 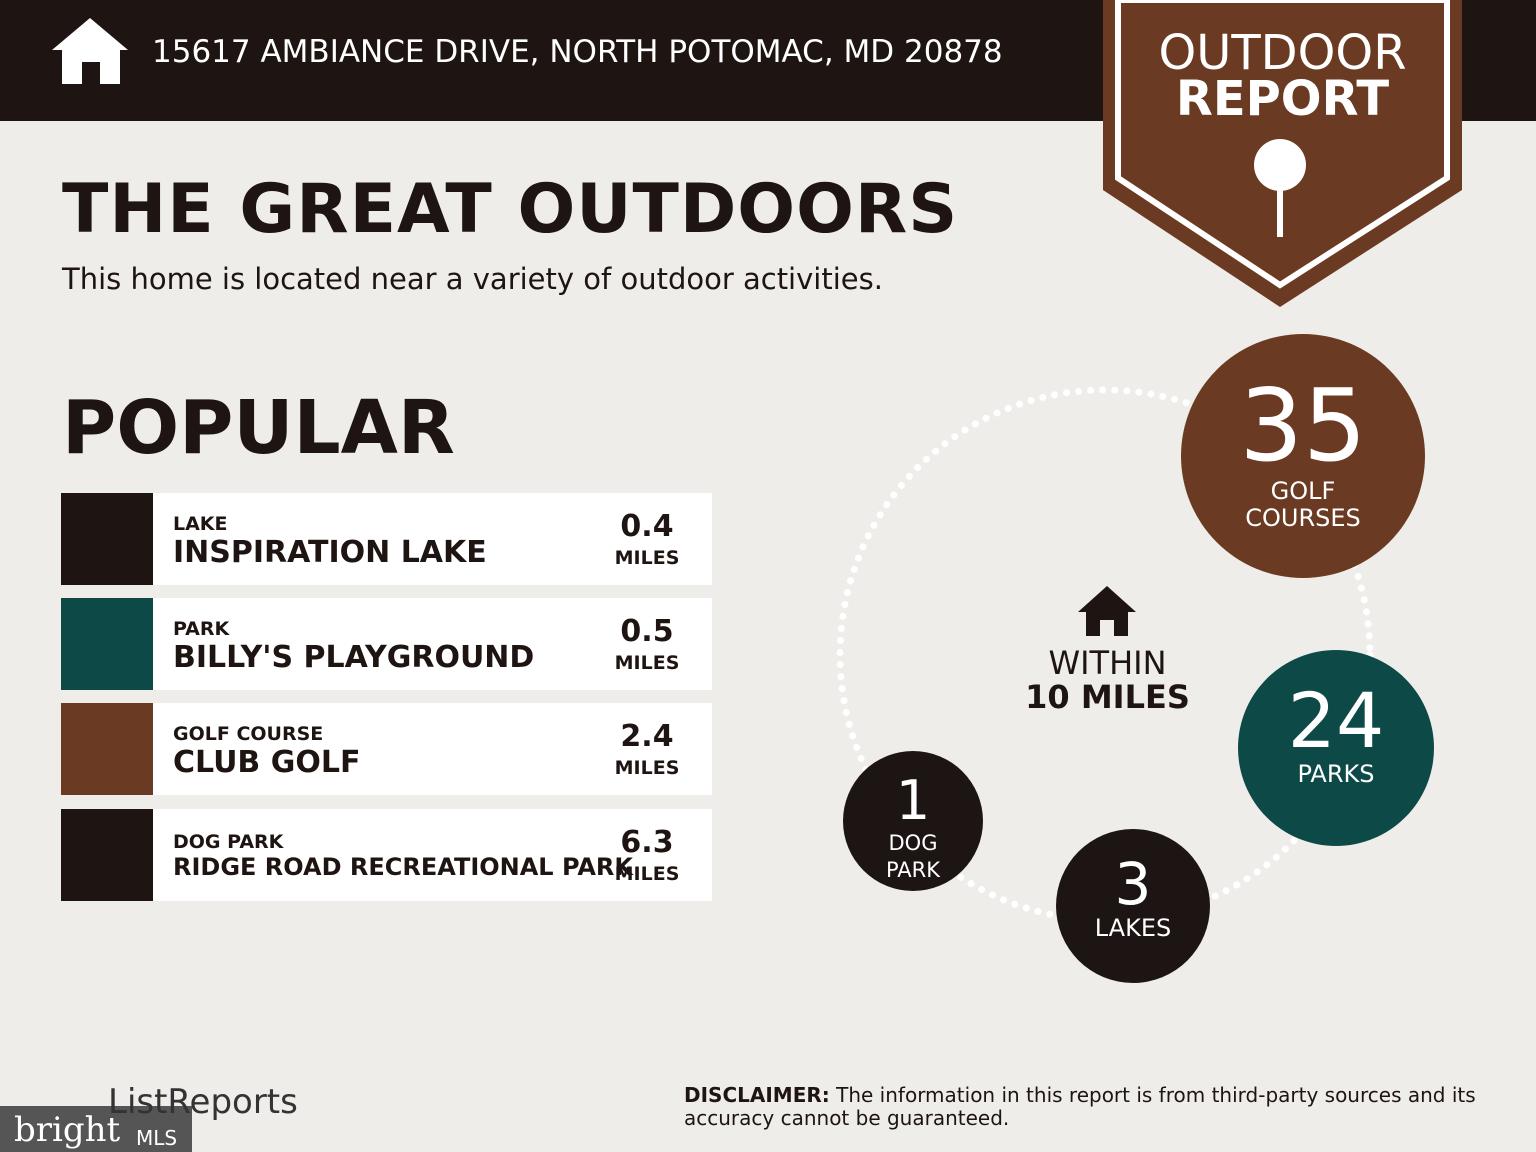 What do you see at coordinates (267, 762) in the screenshot?
I see `activity-name: CLUB GOLF` at bounding box center [267, 762].